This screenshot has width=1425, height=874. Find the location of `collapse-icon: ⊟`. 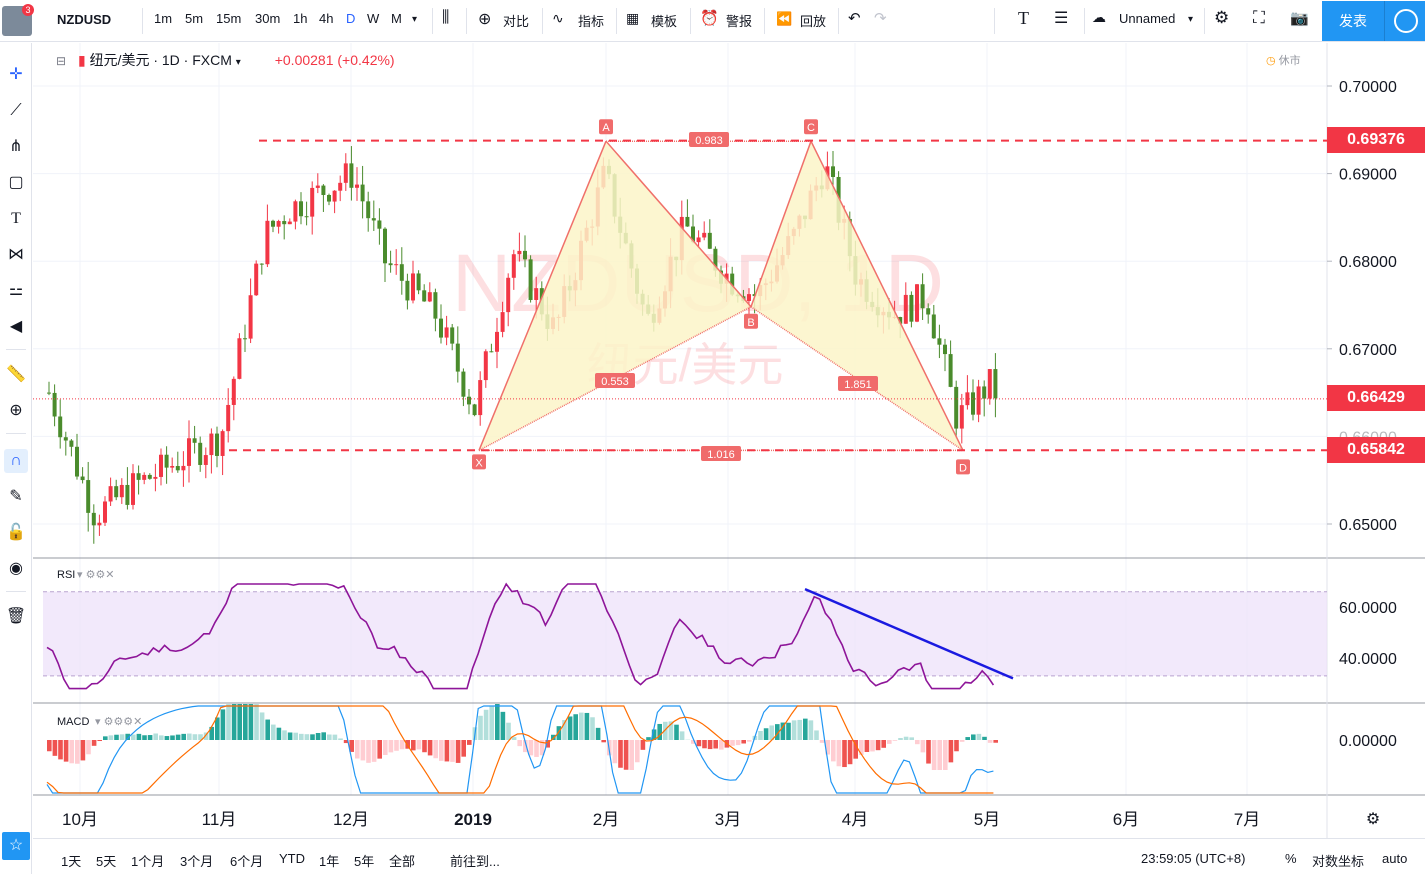

collapse-icon: ⊟ is located at coordinates (61, 61).